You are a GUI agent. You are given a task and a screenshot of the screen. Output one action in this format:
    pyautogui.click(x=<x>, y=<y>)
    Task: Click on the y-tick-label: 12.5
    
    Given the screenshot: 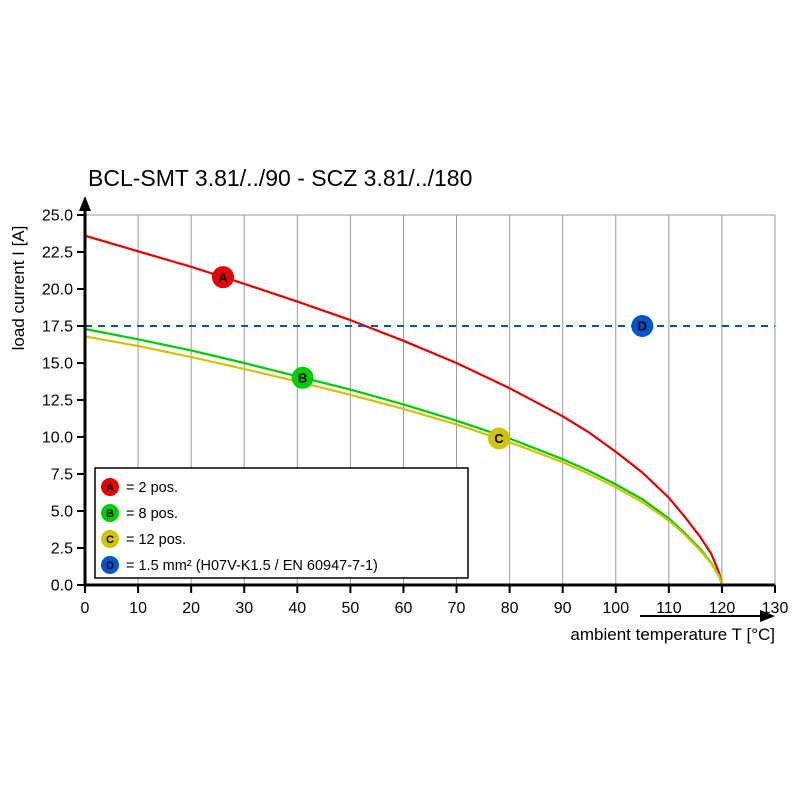 What is the action you would take?
    pyautogui.click(x=57, y=401)
    